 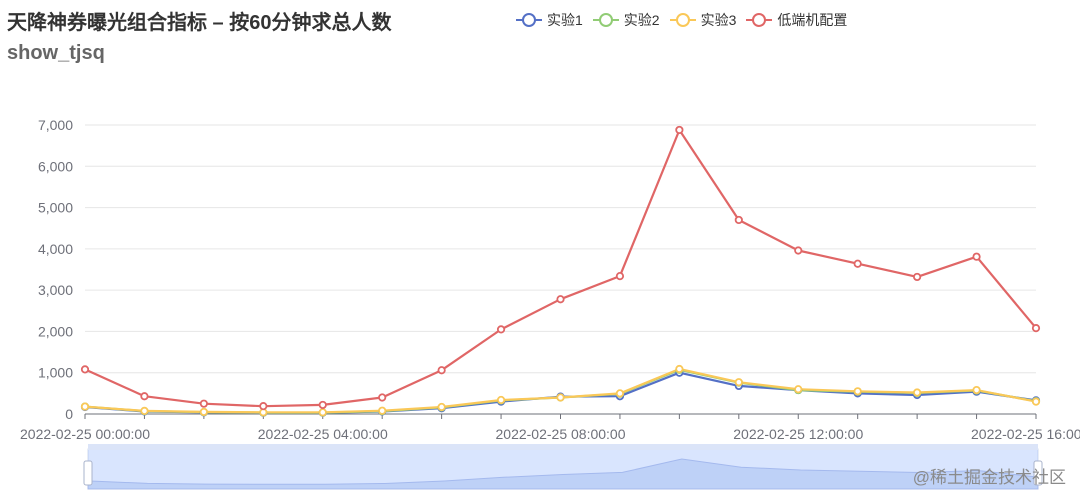 I want to click on x-tick-label: 2022-02-25 12:00:00, so click(x=798, y=434).